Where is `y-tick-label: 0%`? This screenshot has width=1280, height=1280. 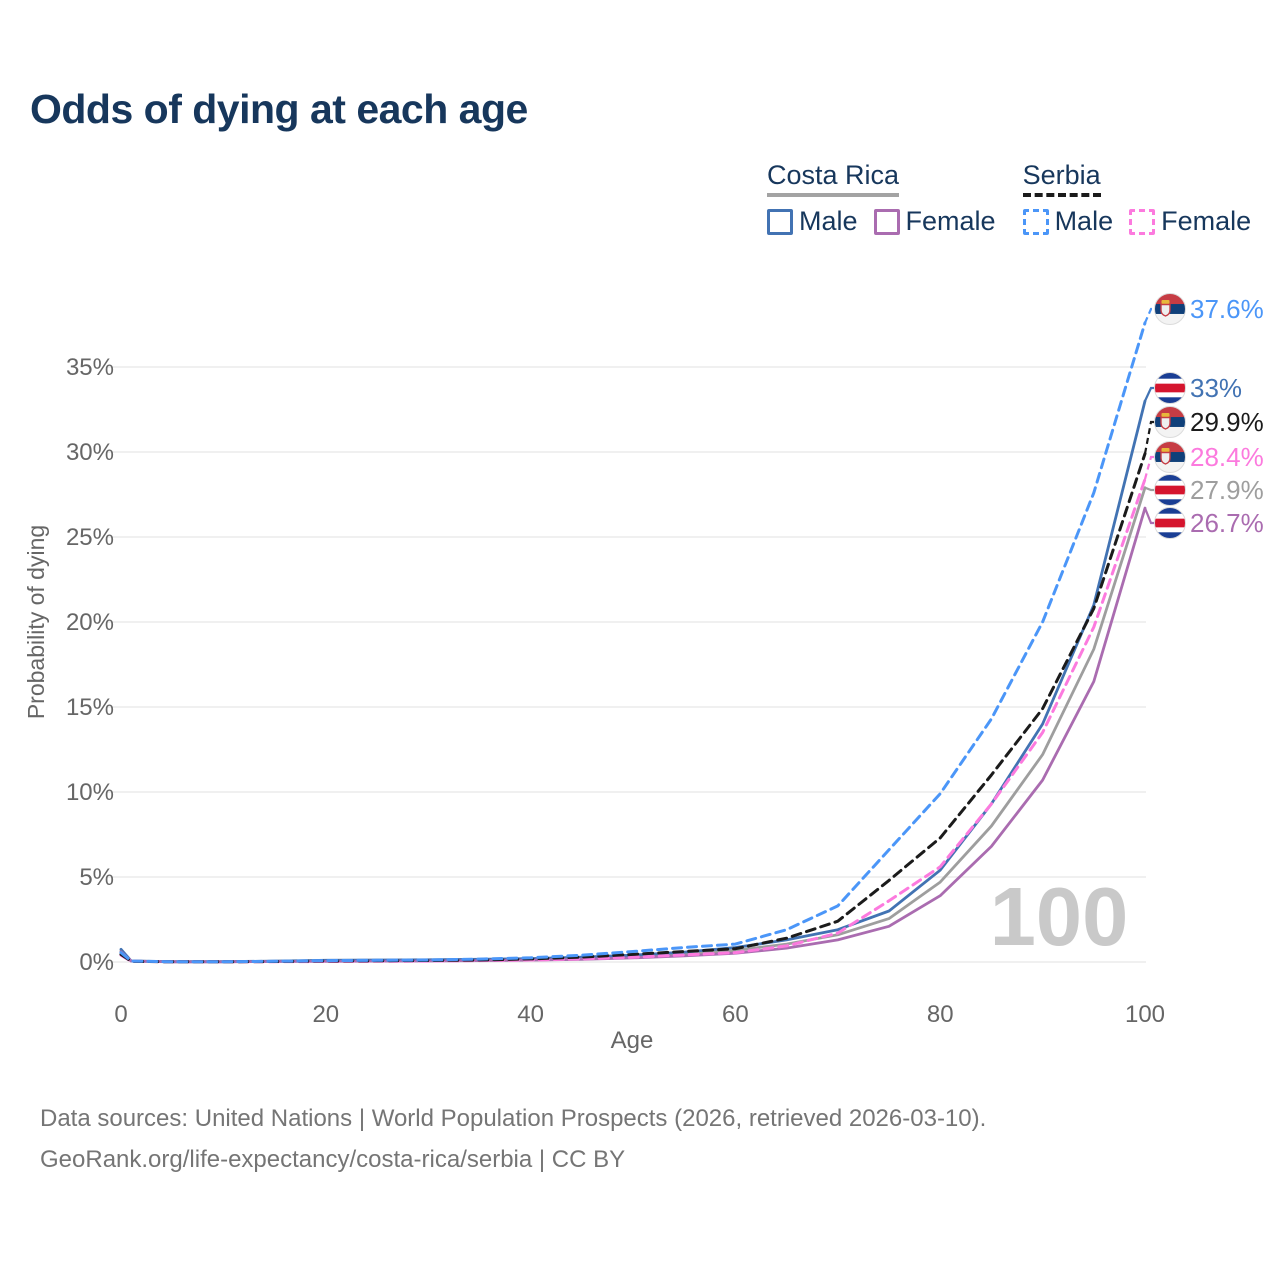 y-tick-label: 0% is located at coordinates (96, 962).